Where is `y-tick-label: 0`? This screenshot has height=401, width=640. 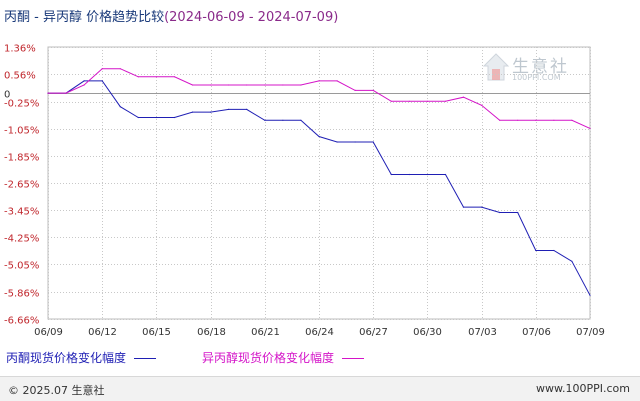 y-tick-label: 0 is located at coordinates (7, 95).